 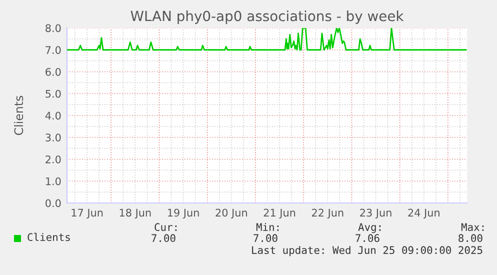 What do you see at coordinates (49, 237) in the screenshot?
I see `legend-label: Clients` at bounding box center [49, 237].